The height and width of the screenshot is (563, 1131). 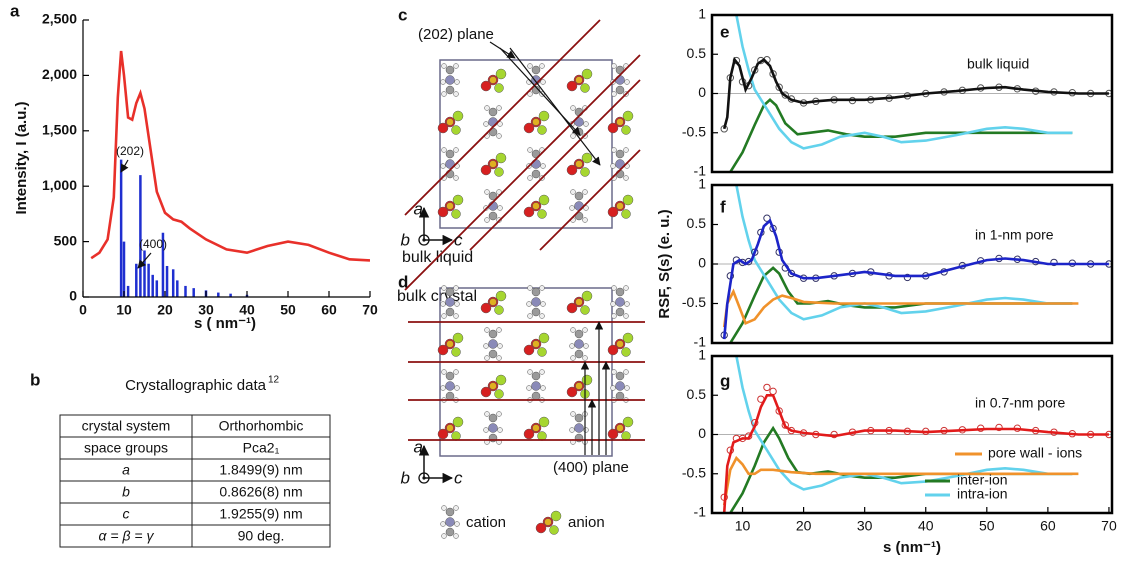 I want to click on plane-label: (400) plane, so click(x=591, y=467).